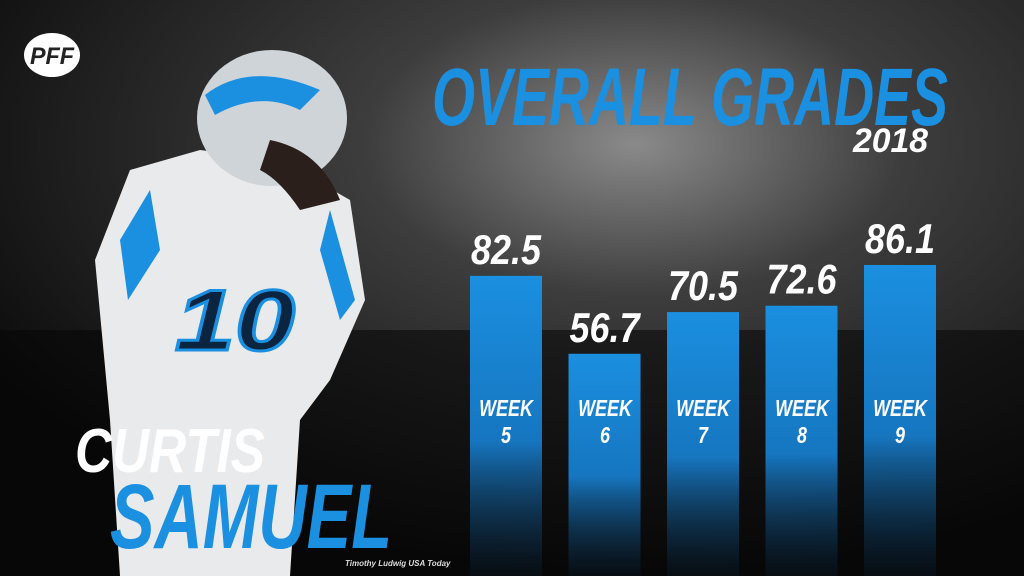 This screenshot has height=576, width=1024. I want to click on chart-subtitle: 2018, so click(890, 141).